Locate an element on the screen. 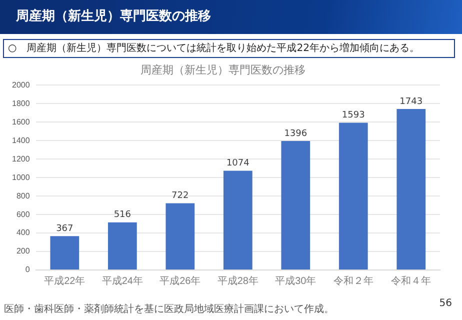 The image size is (462, 320). y-tick-label: 600 is located at coordinates (23, 214).